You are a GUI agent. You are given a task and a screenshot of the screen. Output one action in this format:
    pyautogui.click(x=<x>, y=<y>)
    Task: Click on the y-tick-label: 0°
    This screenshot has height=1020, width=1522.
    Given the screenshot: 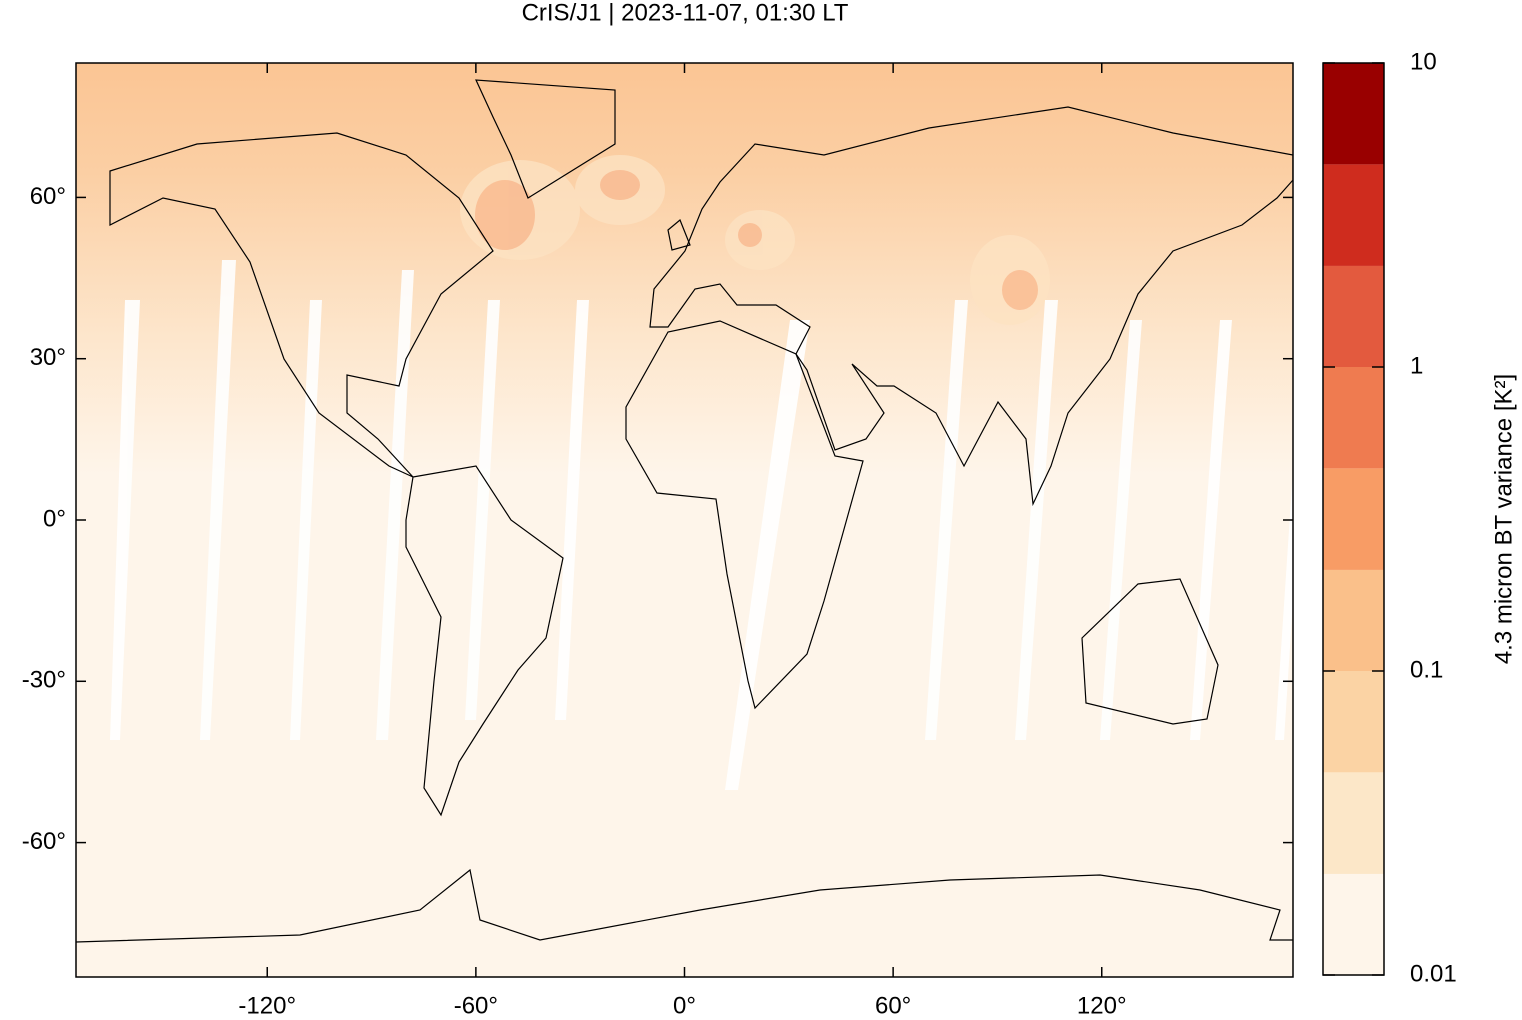 What is the action you would take?
    pyautogui.click(x=54, y=518)
    